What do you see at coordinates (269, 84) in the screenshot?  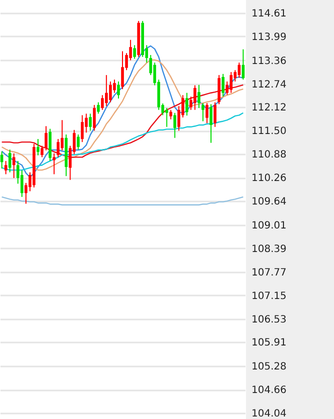 I see `y-tick-label: 112.74` at bounding box center [269, 84].